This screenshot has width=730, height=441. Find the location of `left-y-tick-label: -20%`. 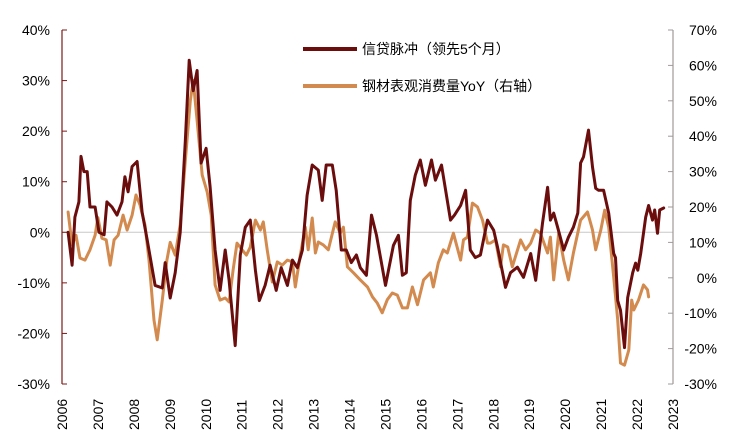

left-y-tick-label: -20% is located at coordinates (33, 333).